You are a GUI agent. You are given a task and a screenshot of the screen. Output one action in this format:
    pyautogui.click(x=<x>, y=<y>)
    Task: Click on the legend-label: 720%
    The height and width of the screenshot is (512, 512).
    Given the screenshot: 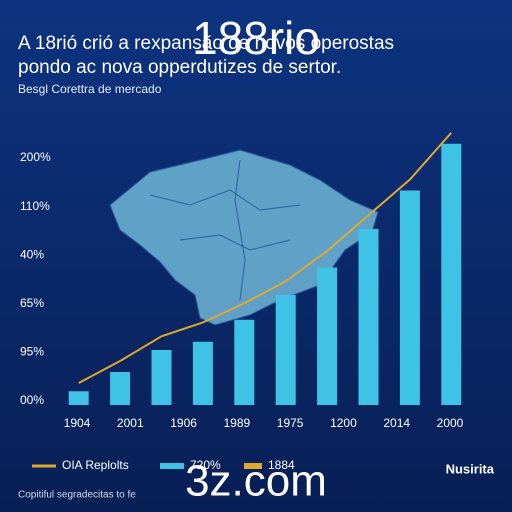 What is the action you would take?
    pyautogui.click(x=205, y=465)
    